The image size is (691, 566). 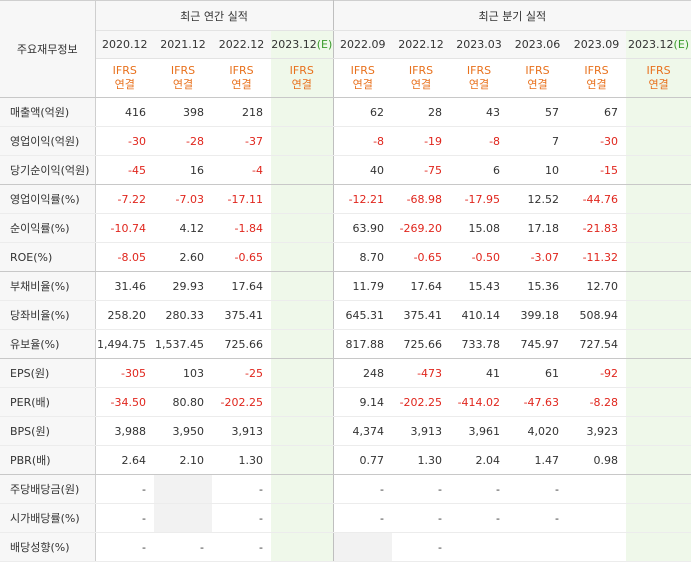 I want to click on value-cell: 3,950, so click(x=183, y=431).